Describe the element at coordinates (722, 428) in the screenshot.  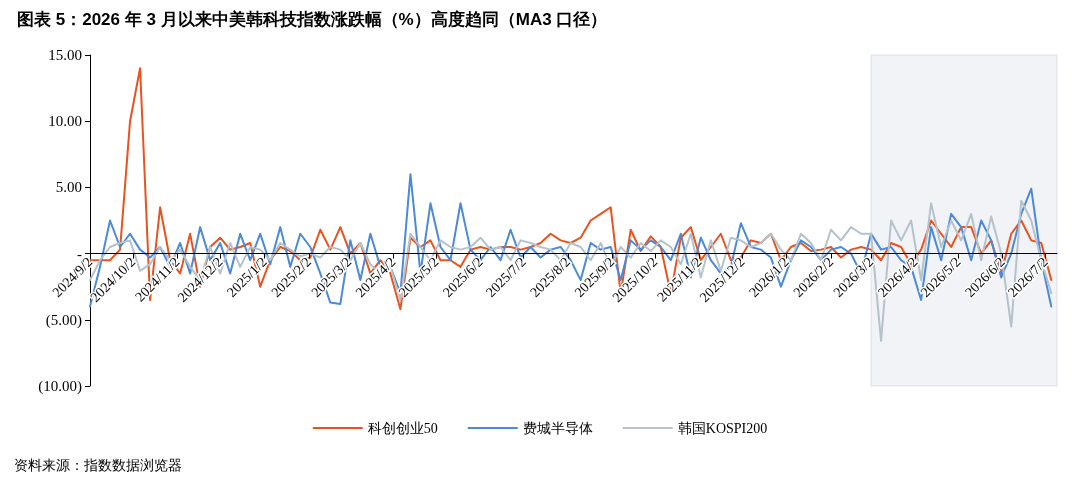
I see `legend-label: 韩国KOSPI200` at that location.